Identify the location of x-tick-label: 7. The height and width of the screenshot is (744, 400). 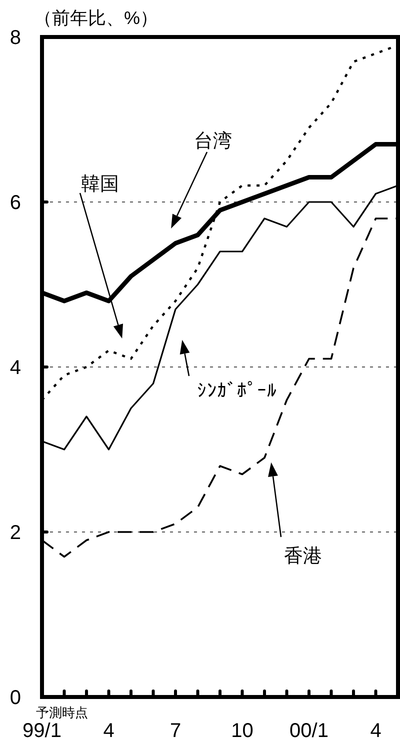
(176, 731).